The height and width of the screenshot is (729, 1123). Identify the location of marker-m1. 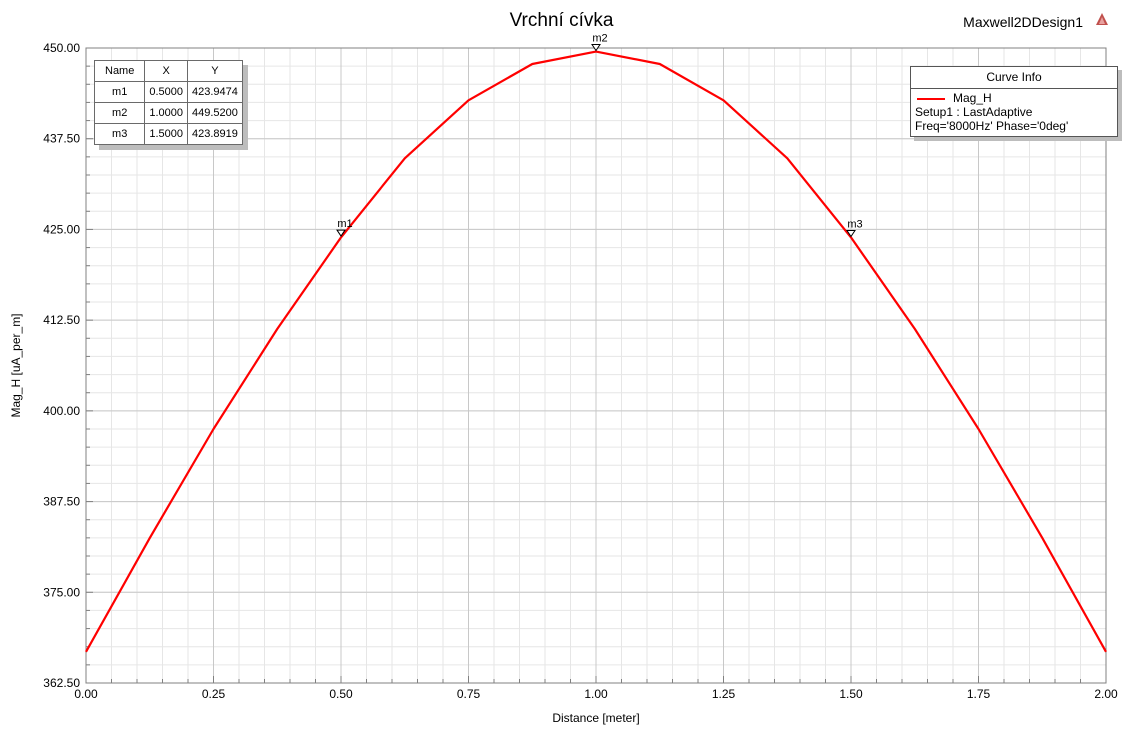
(341, 233).